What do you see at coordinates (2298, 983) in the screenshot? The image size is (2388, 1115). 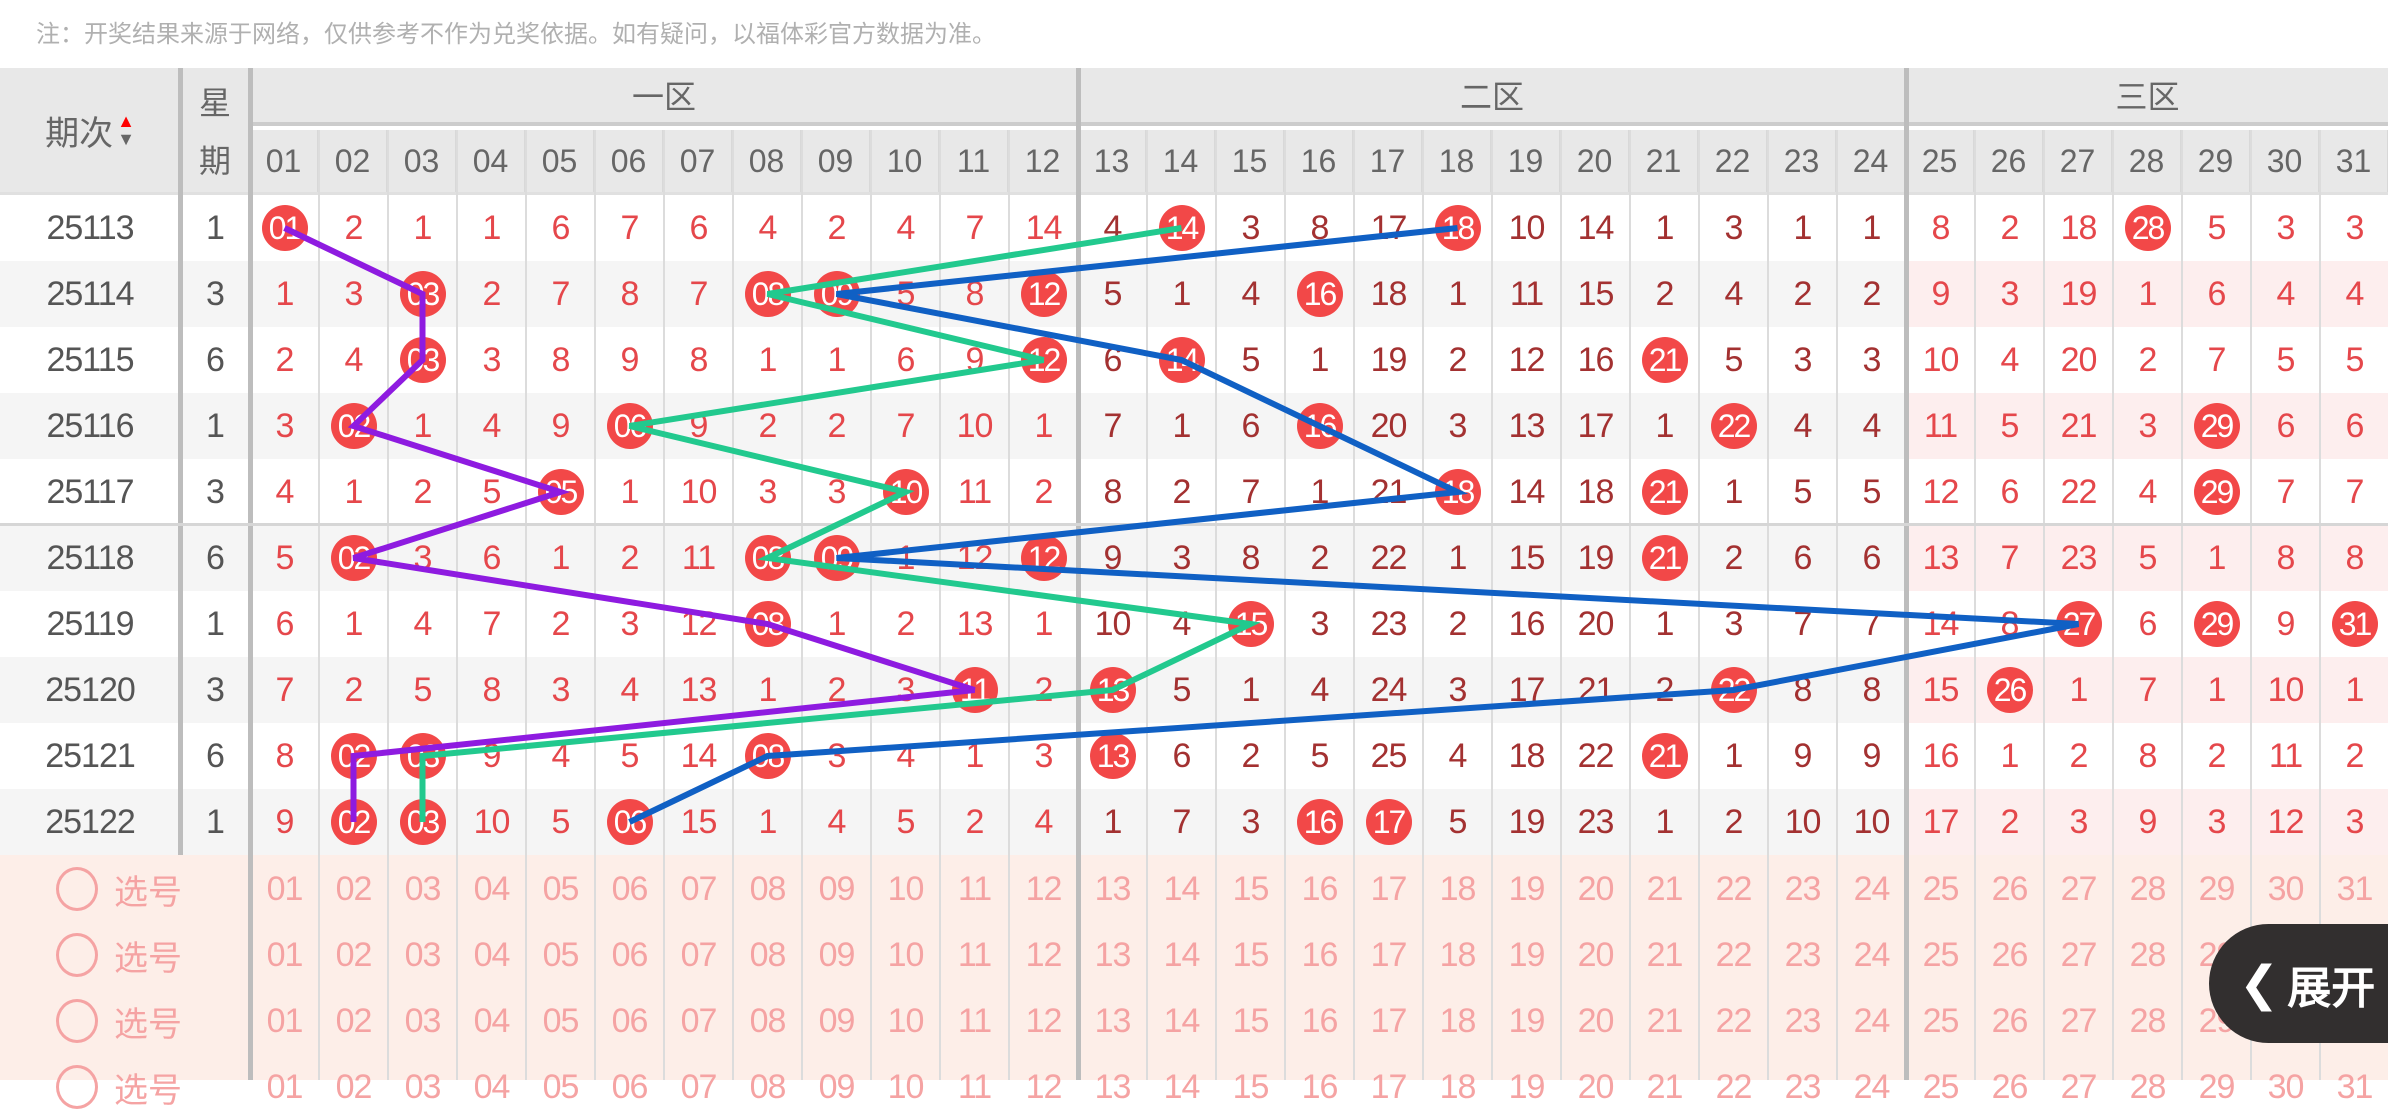 I see `expand-button: ❮ 展开` at bounding box center [2298, 983].